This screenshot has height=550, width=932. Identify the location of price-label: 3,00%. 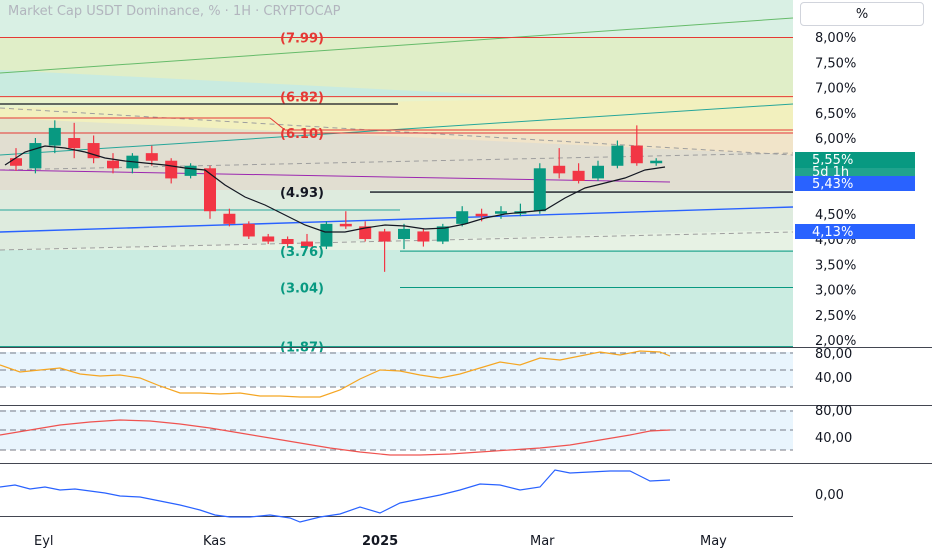
(835, 291).